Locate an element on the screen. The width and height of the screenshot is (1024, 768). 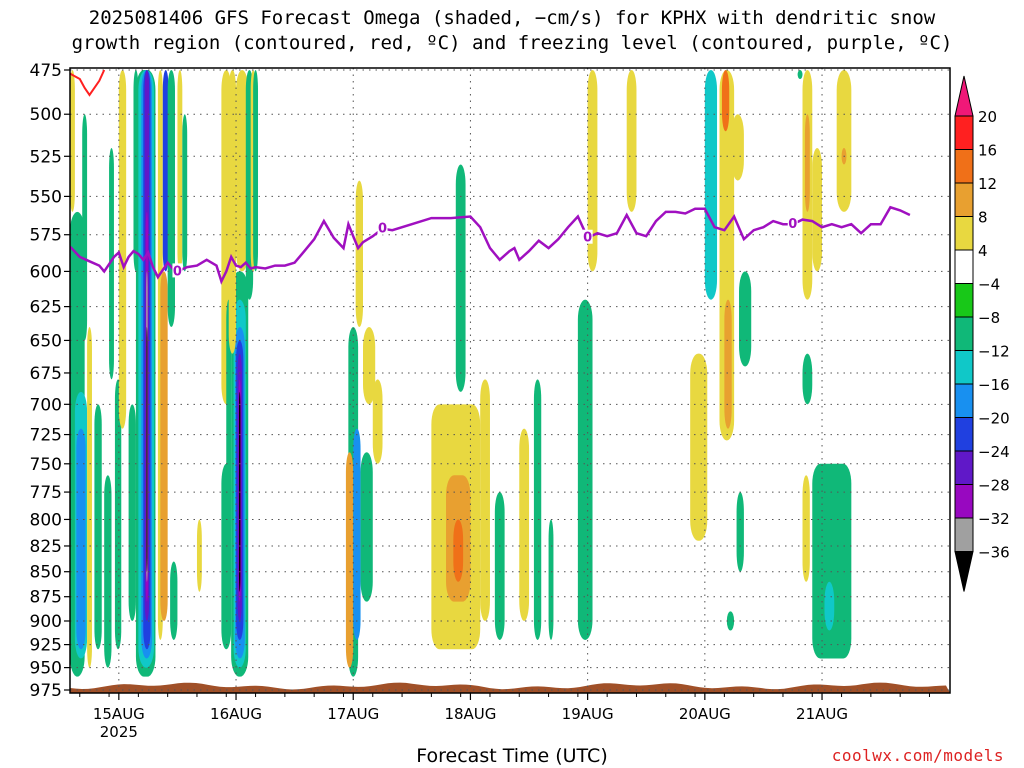
y-tick-label: 525 is located at coordinates (46, 157).